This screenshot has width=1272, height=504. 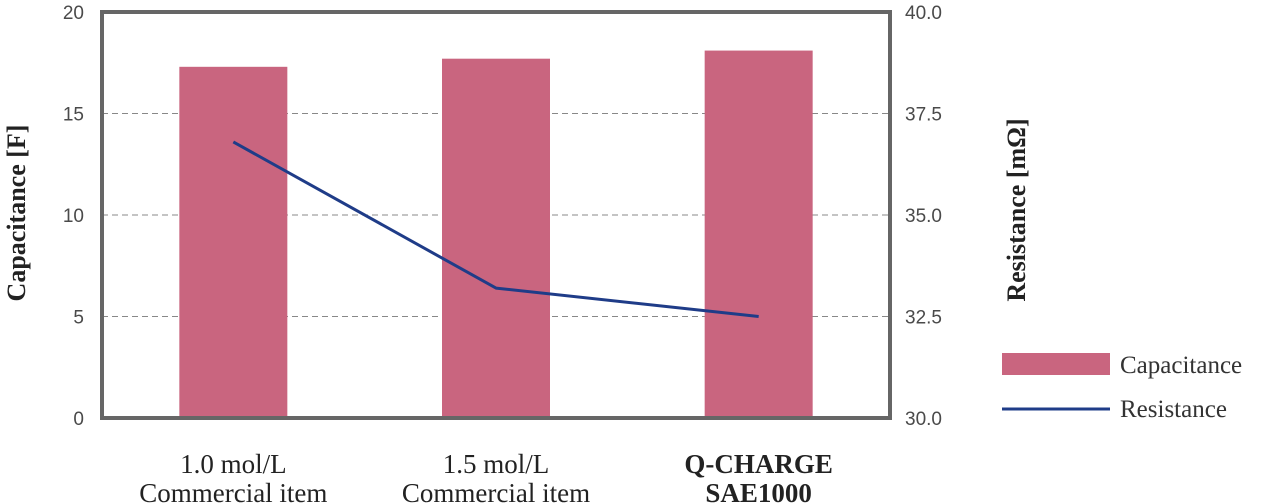 What do you see at coordinates (16, 213) in the screenshot?
I see `left-axis-title: Capacitance [F]` at bounding box center [16, 213].